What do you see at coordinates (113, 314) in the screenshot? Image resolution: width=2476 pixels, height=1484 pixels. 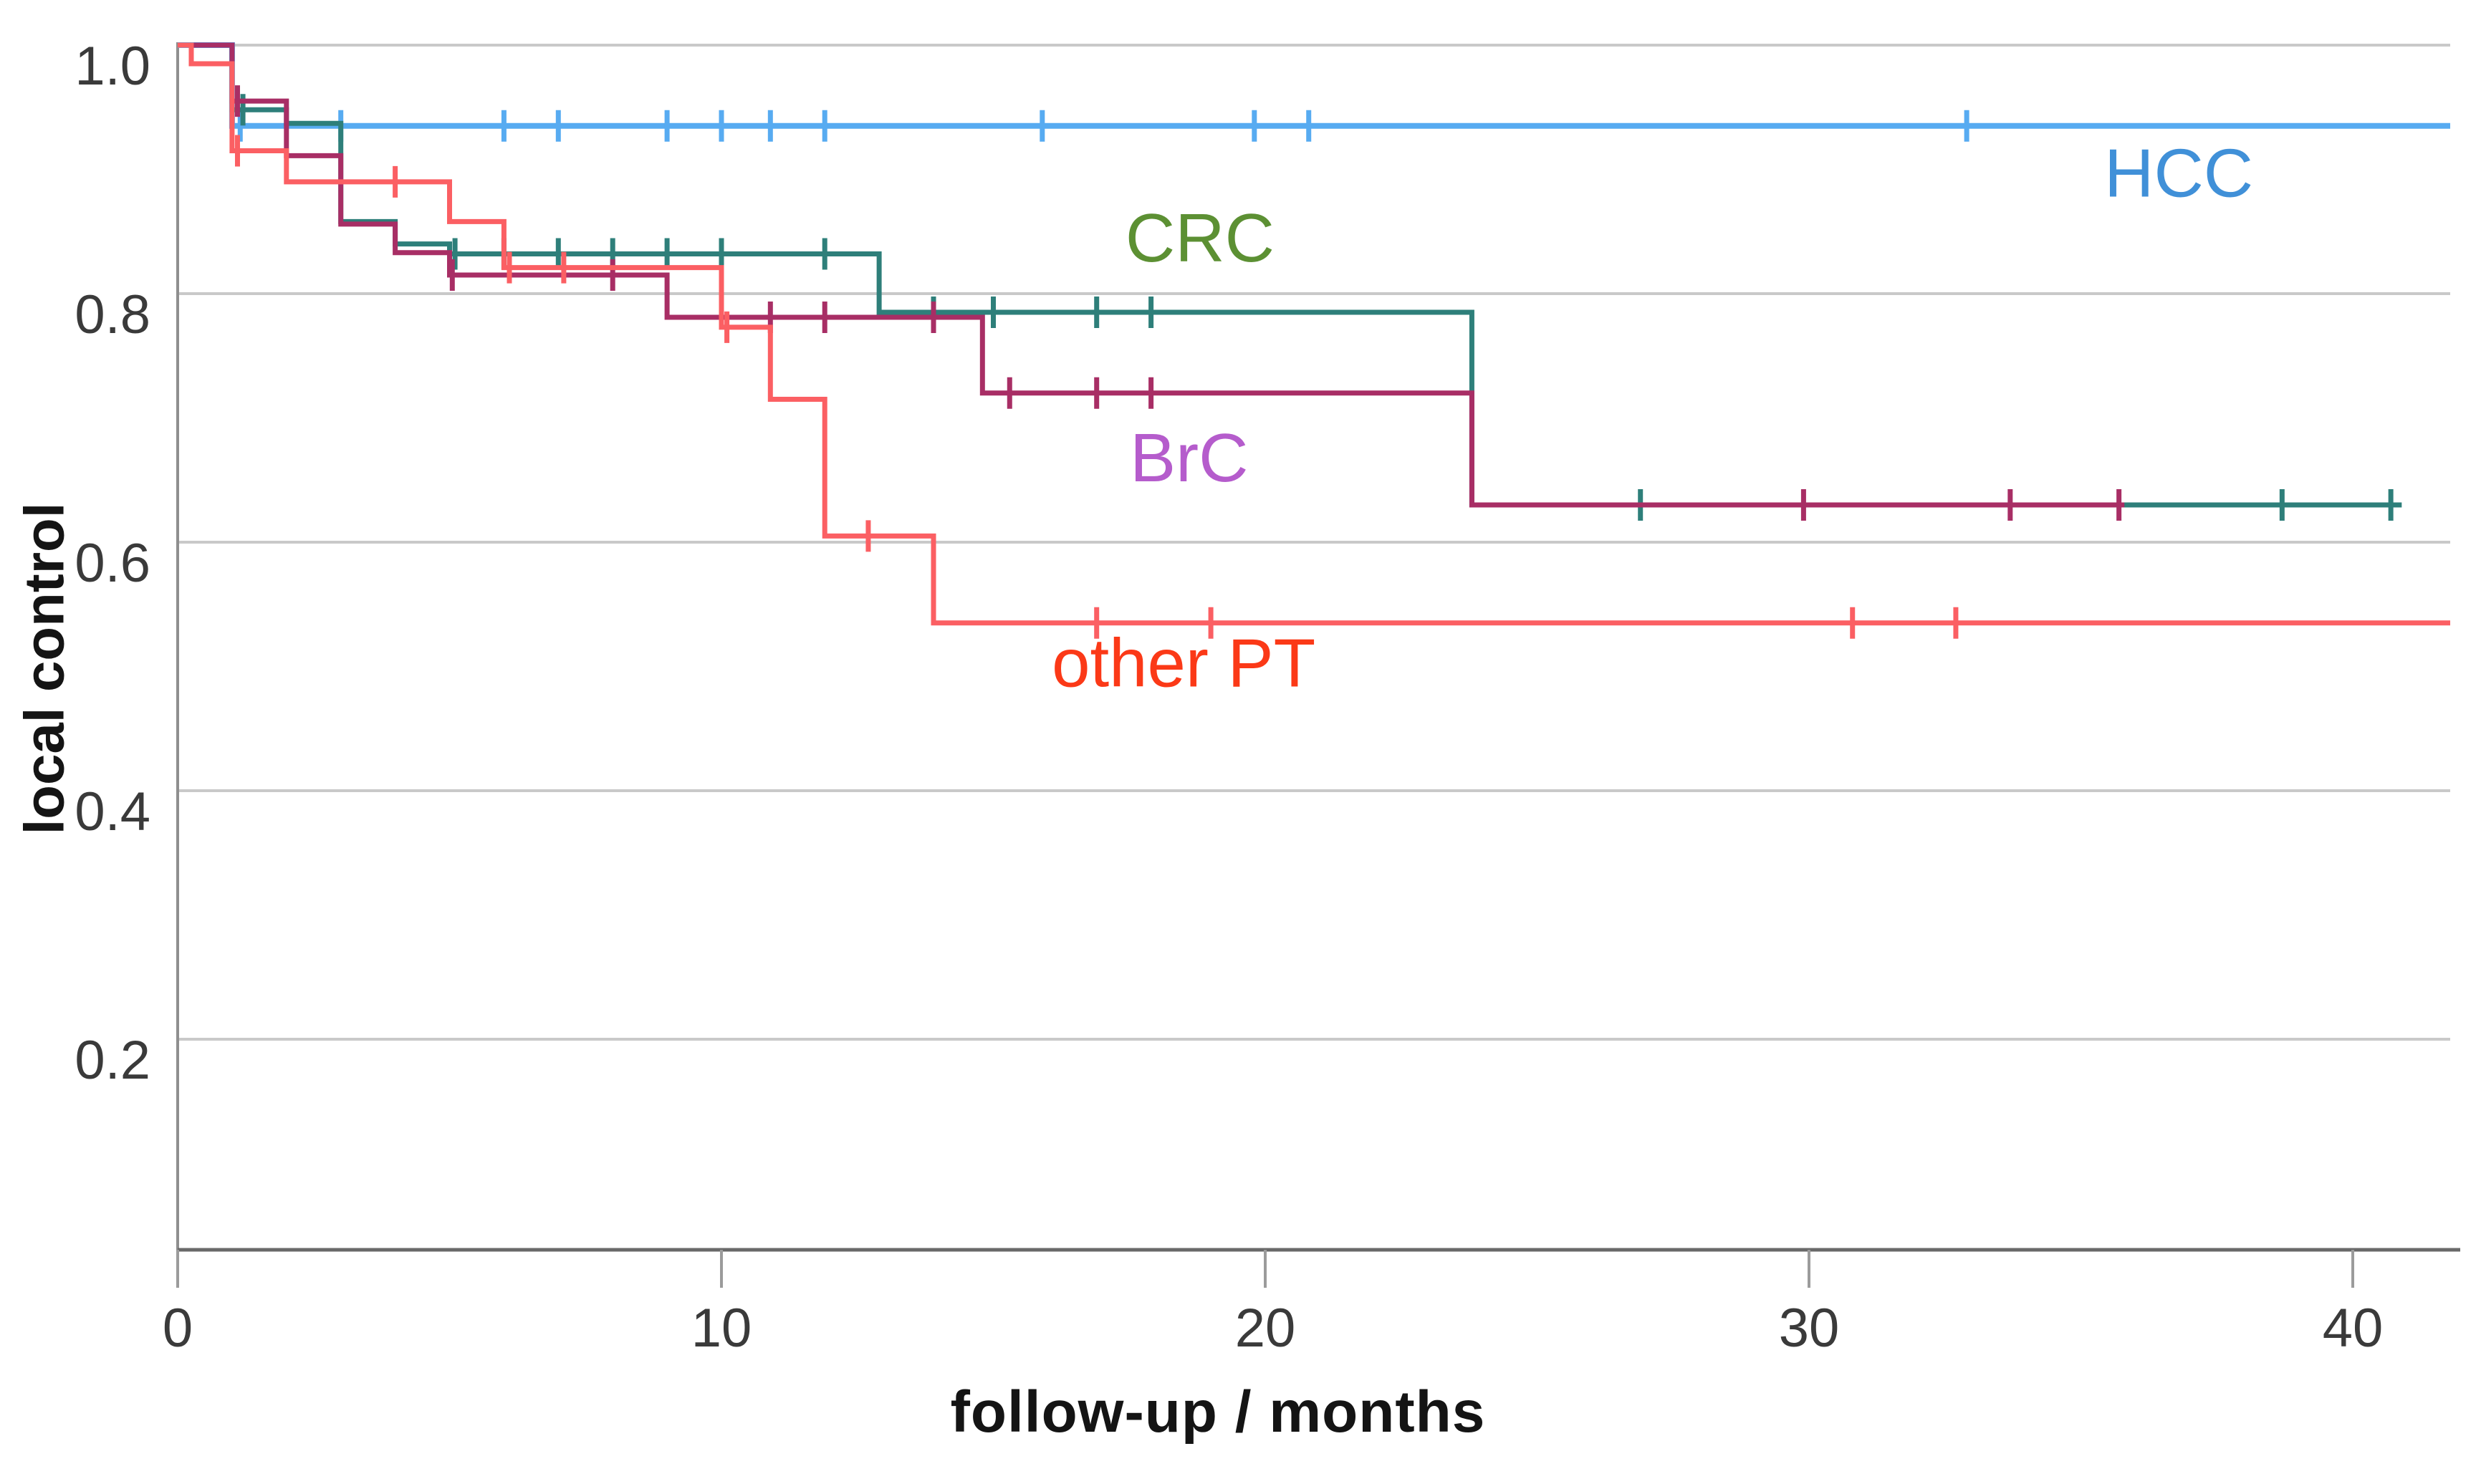 I see `y-tick-label-0.8: 0.8` at bounding box center [113, 314].